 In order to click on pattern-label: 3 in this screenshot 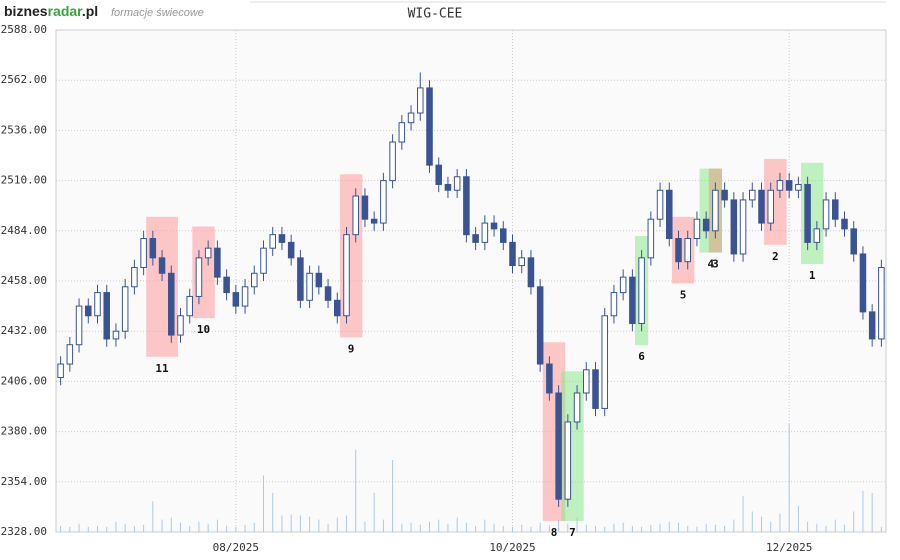, I will do `click(715, 264)`.